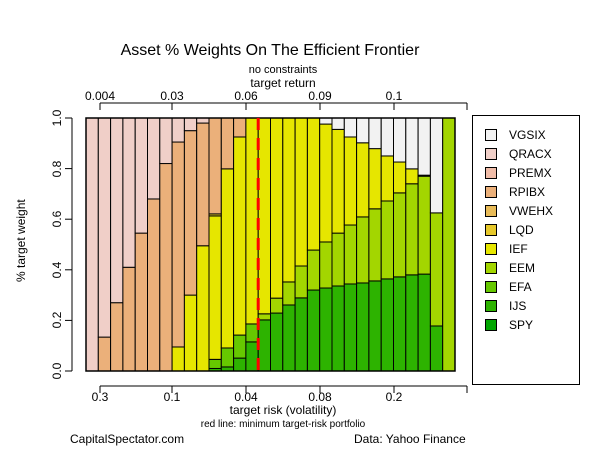 The height and width of the screenshot is (450, 600). I want to click on legend-item: IEF, so click(506, 249).